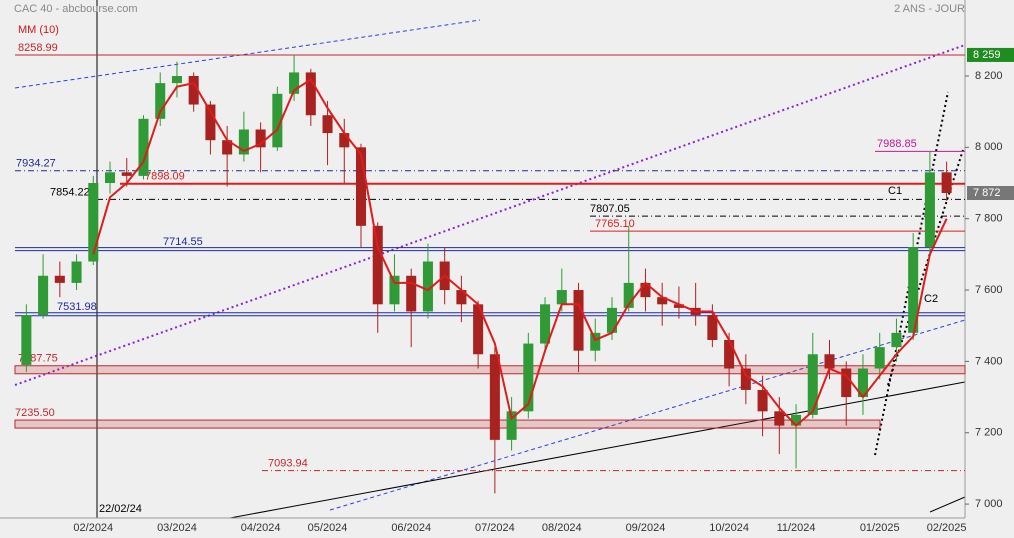 This screenshot has height=538, width=1014. Describe the element at coordinates (562, 528) in the screenshot. I see `x-tick-label: 08/2024` at that location.